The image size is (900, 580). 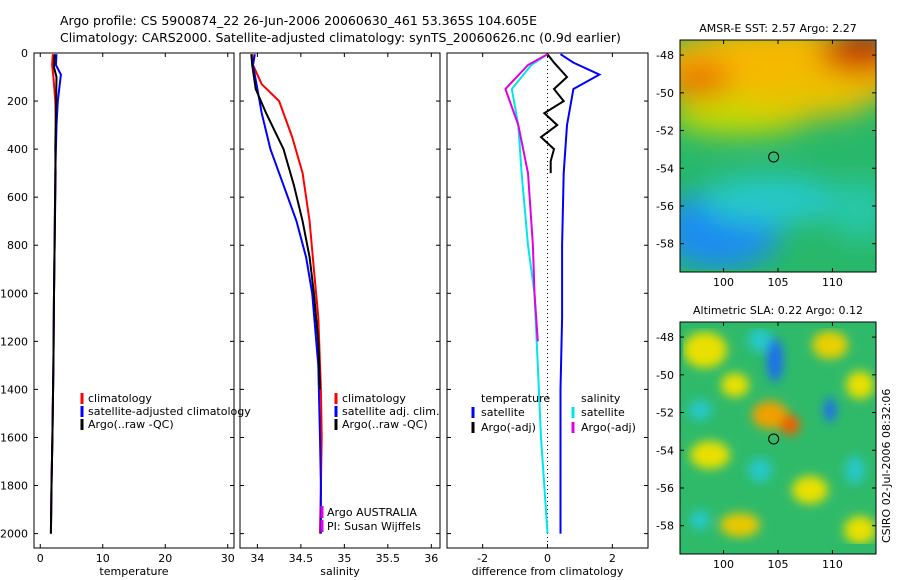 I want to click on temperature-legend-label: Argo(..raw -QC), so click(x=131, y=424).